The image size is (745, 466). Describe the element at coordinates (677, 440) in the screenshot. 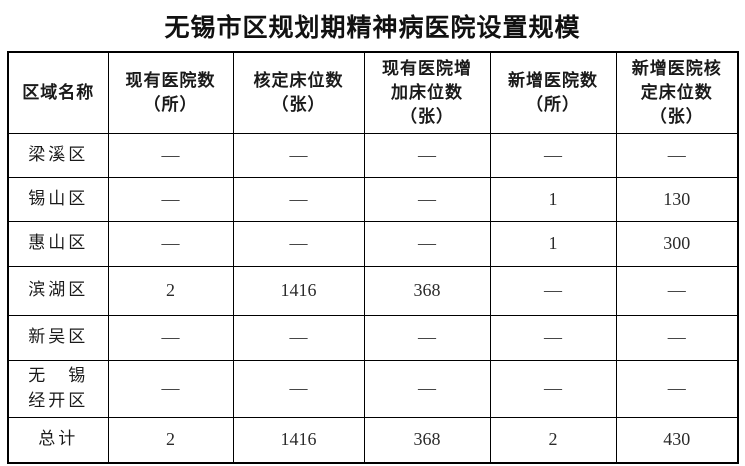

I see `data-cell: 430` at that location.